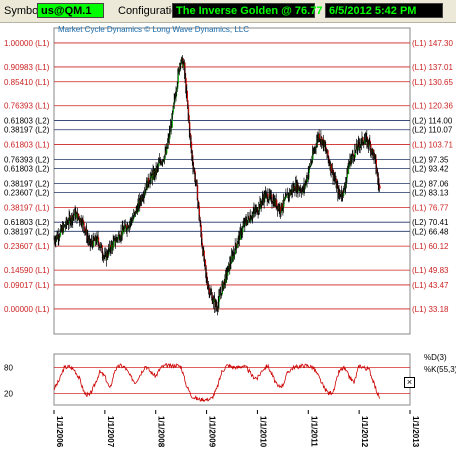  I want to click on level-label-right: (L2) 83.13, so click(430, 193).